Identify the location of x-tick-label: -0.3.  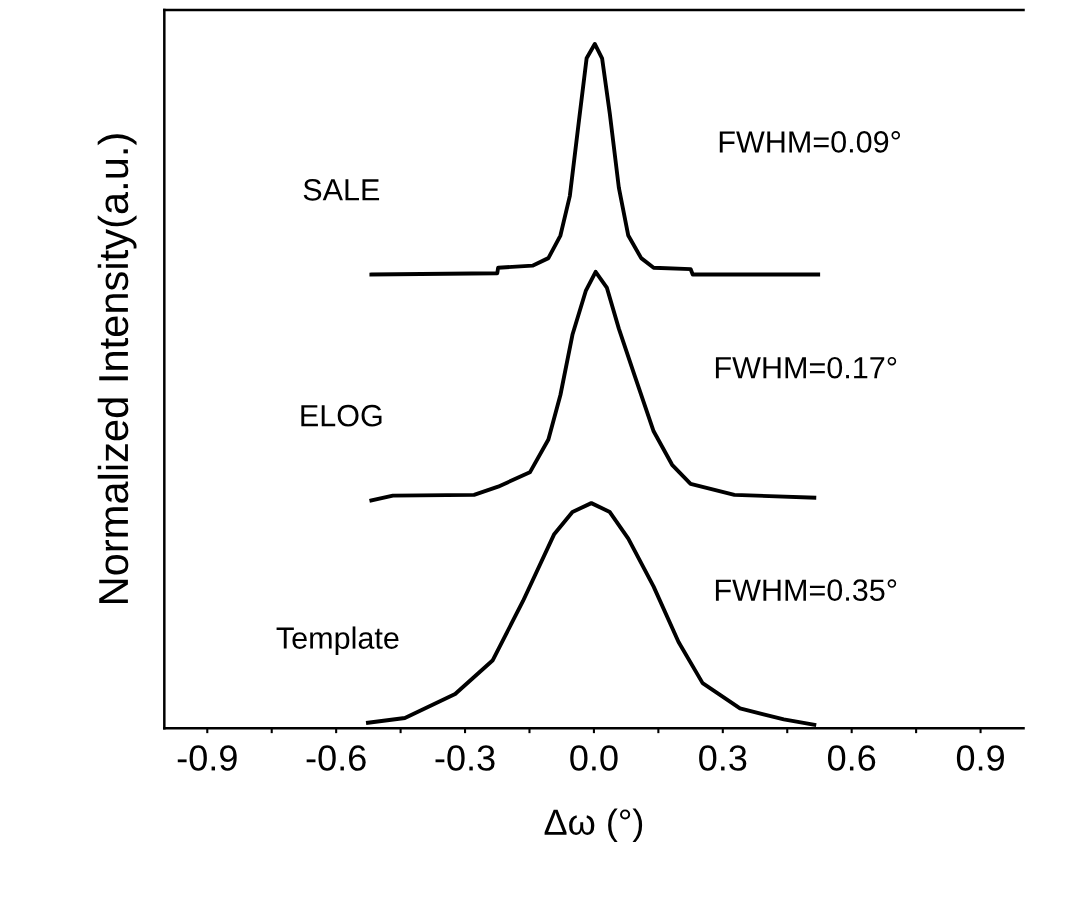
(465, 758).